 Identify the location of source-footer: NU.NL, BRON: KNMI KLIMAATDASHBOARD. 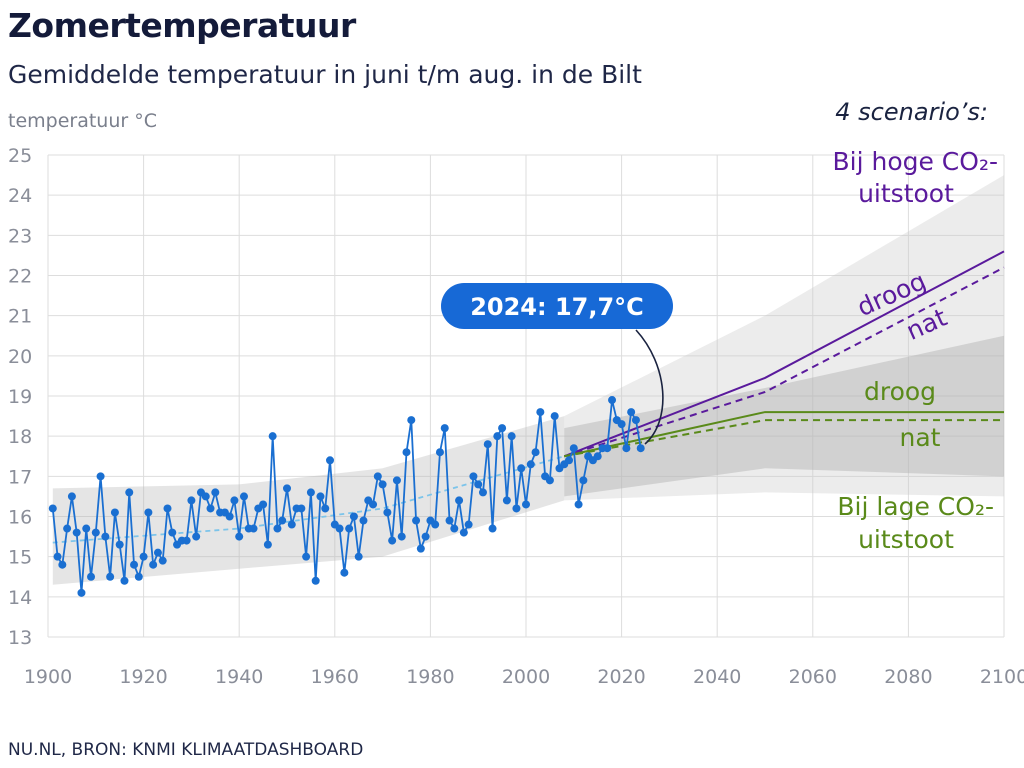
(186, 750).